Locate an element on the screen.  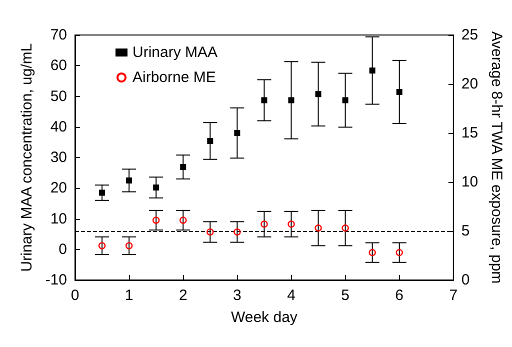
legend-label: Urinary MAA is located at coordinates (175, 52).